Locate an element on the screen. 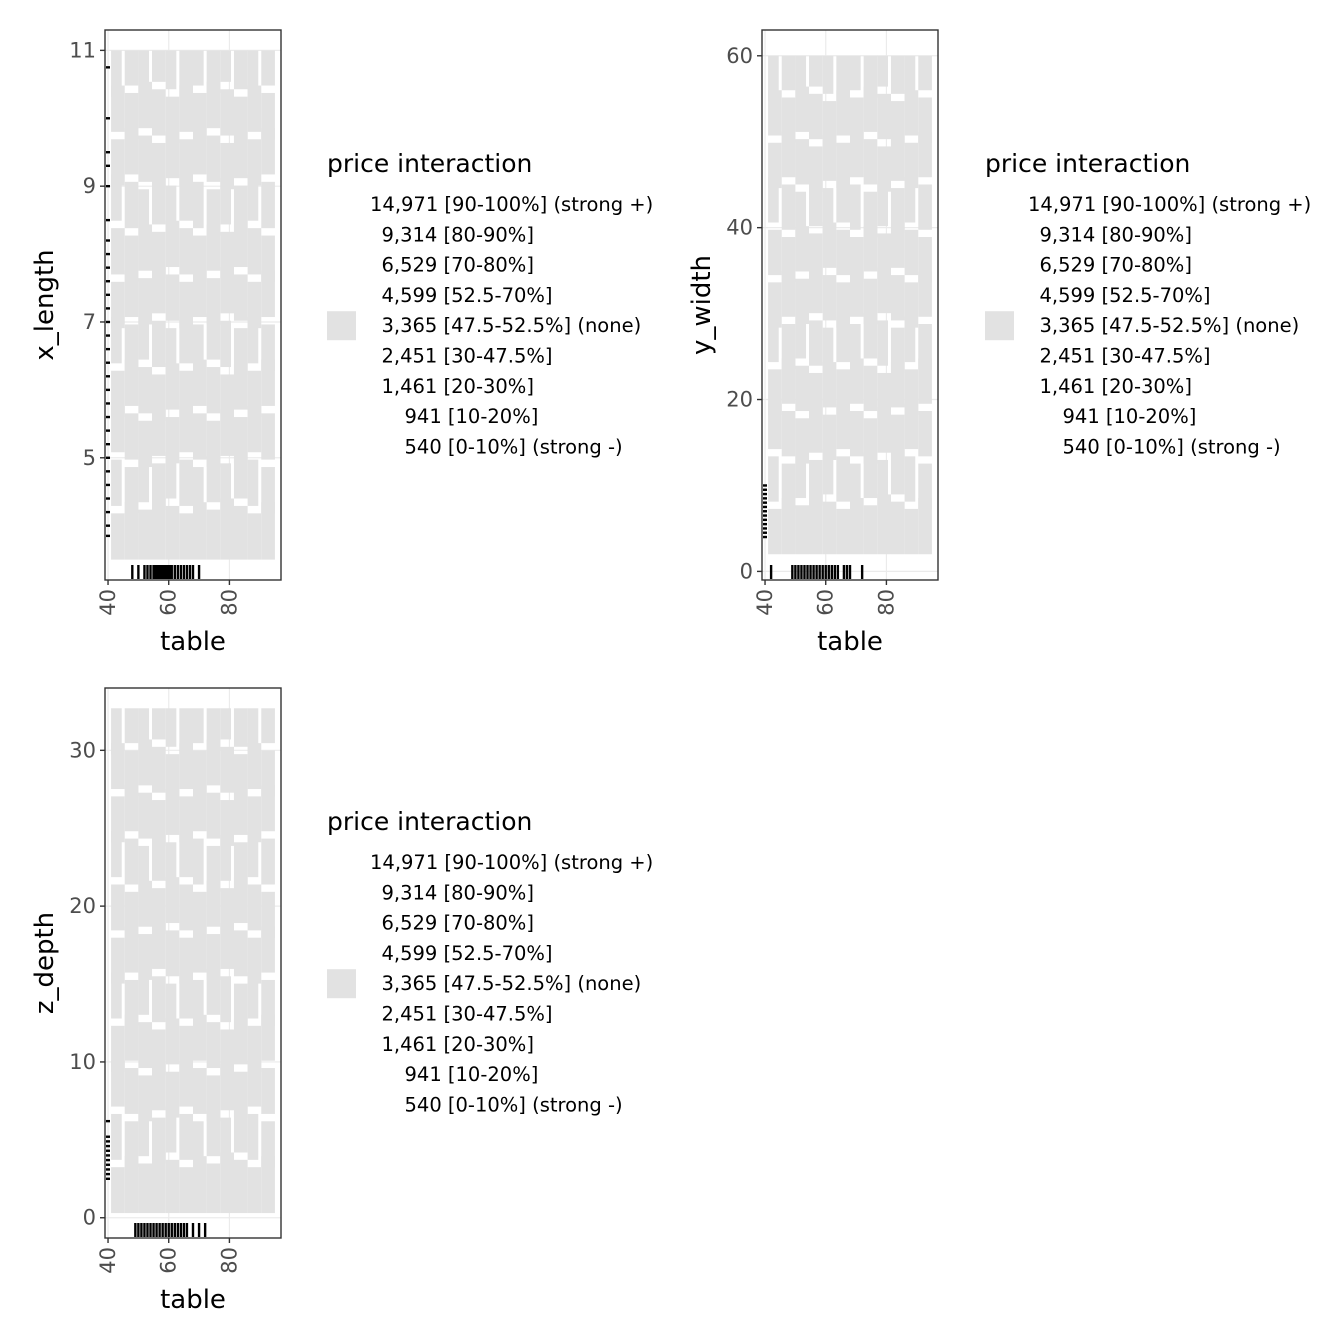  legend-label: 6,529 [70-80%] is located at coordinates (458, 265).